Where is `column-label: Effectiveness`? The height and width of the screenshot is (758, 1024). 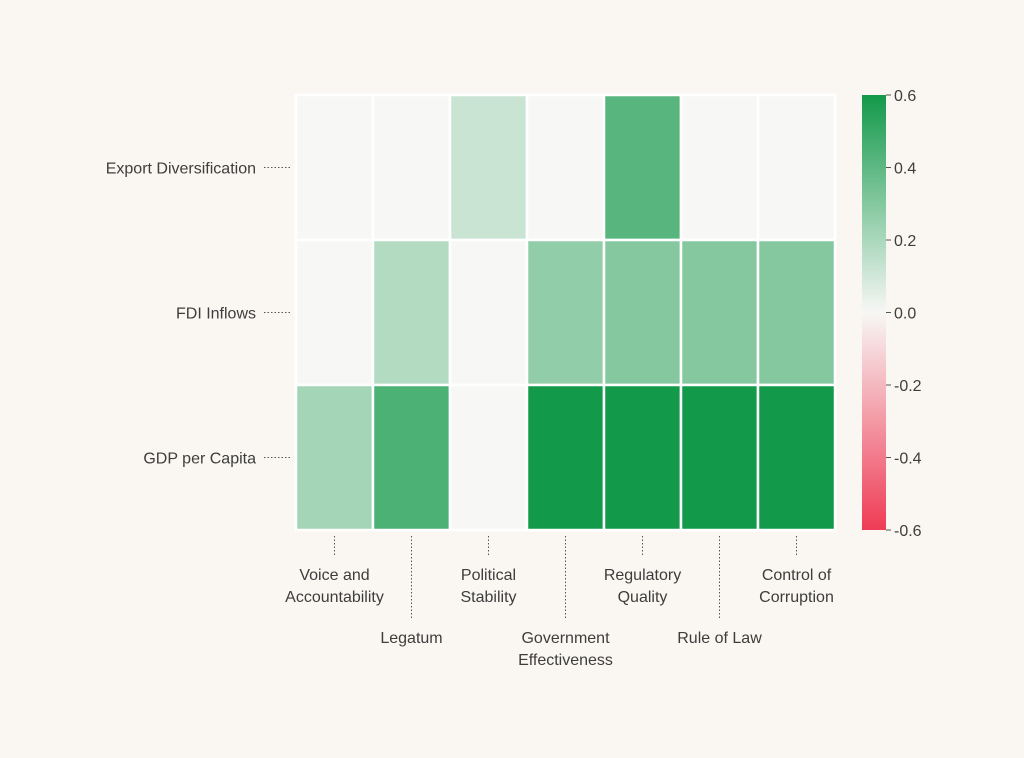
column-label: Effectiveness is located at coordinates (565, 660).